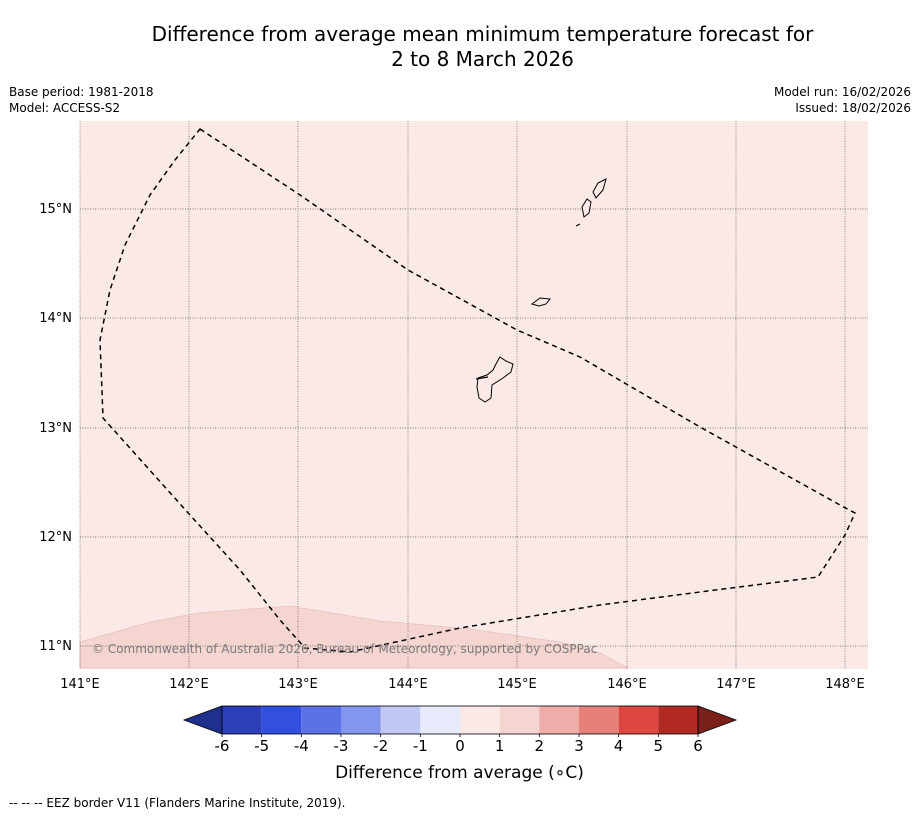 This screenshot has height=816, width=919. I want to click on model-name: Model: ACCESS-S2, so click(65, 108).